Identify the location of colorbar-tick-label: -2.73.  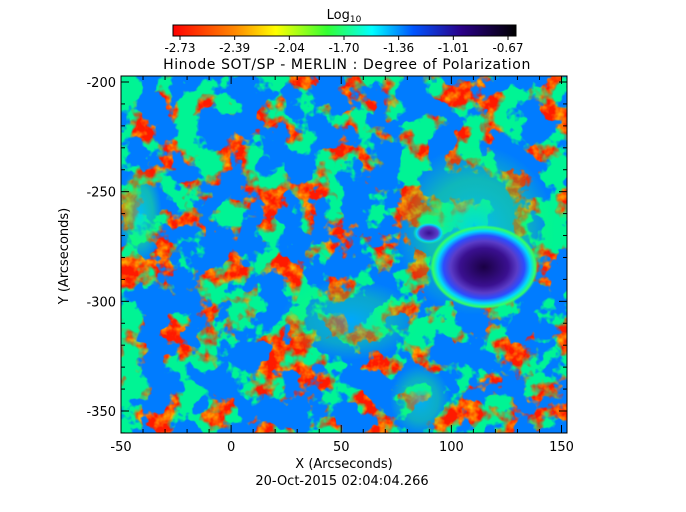
(179, 48).